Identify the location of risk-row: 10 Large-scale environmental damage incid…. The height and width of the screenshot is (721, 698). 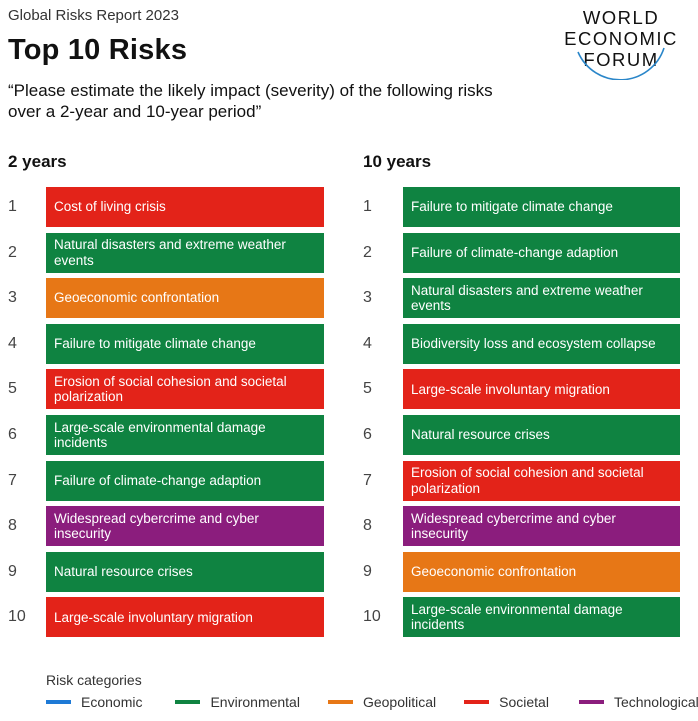
(528, 617).